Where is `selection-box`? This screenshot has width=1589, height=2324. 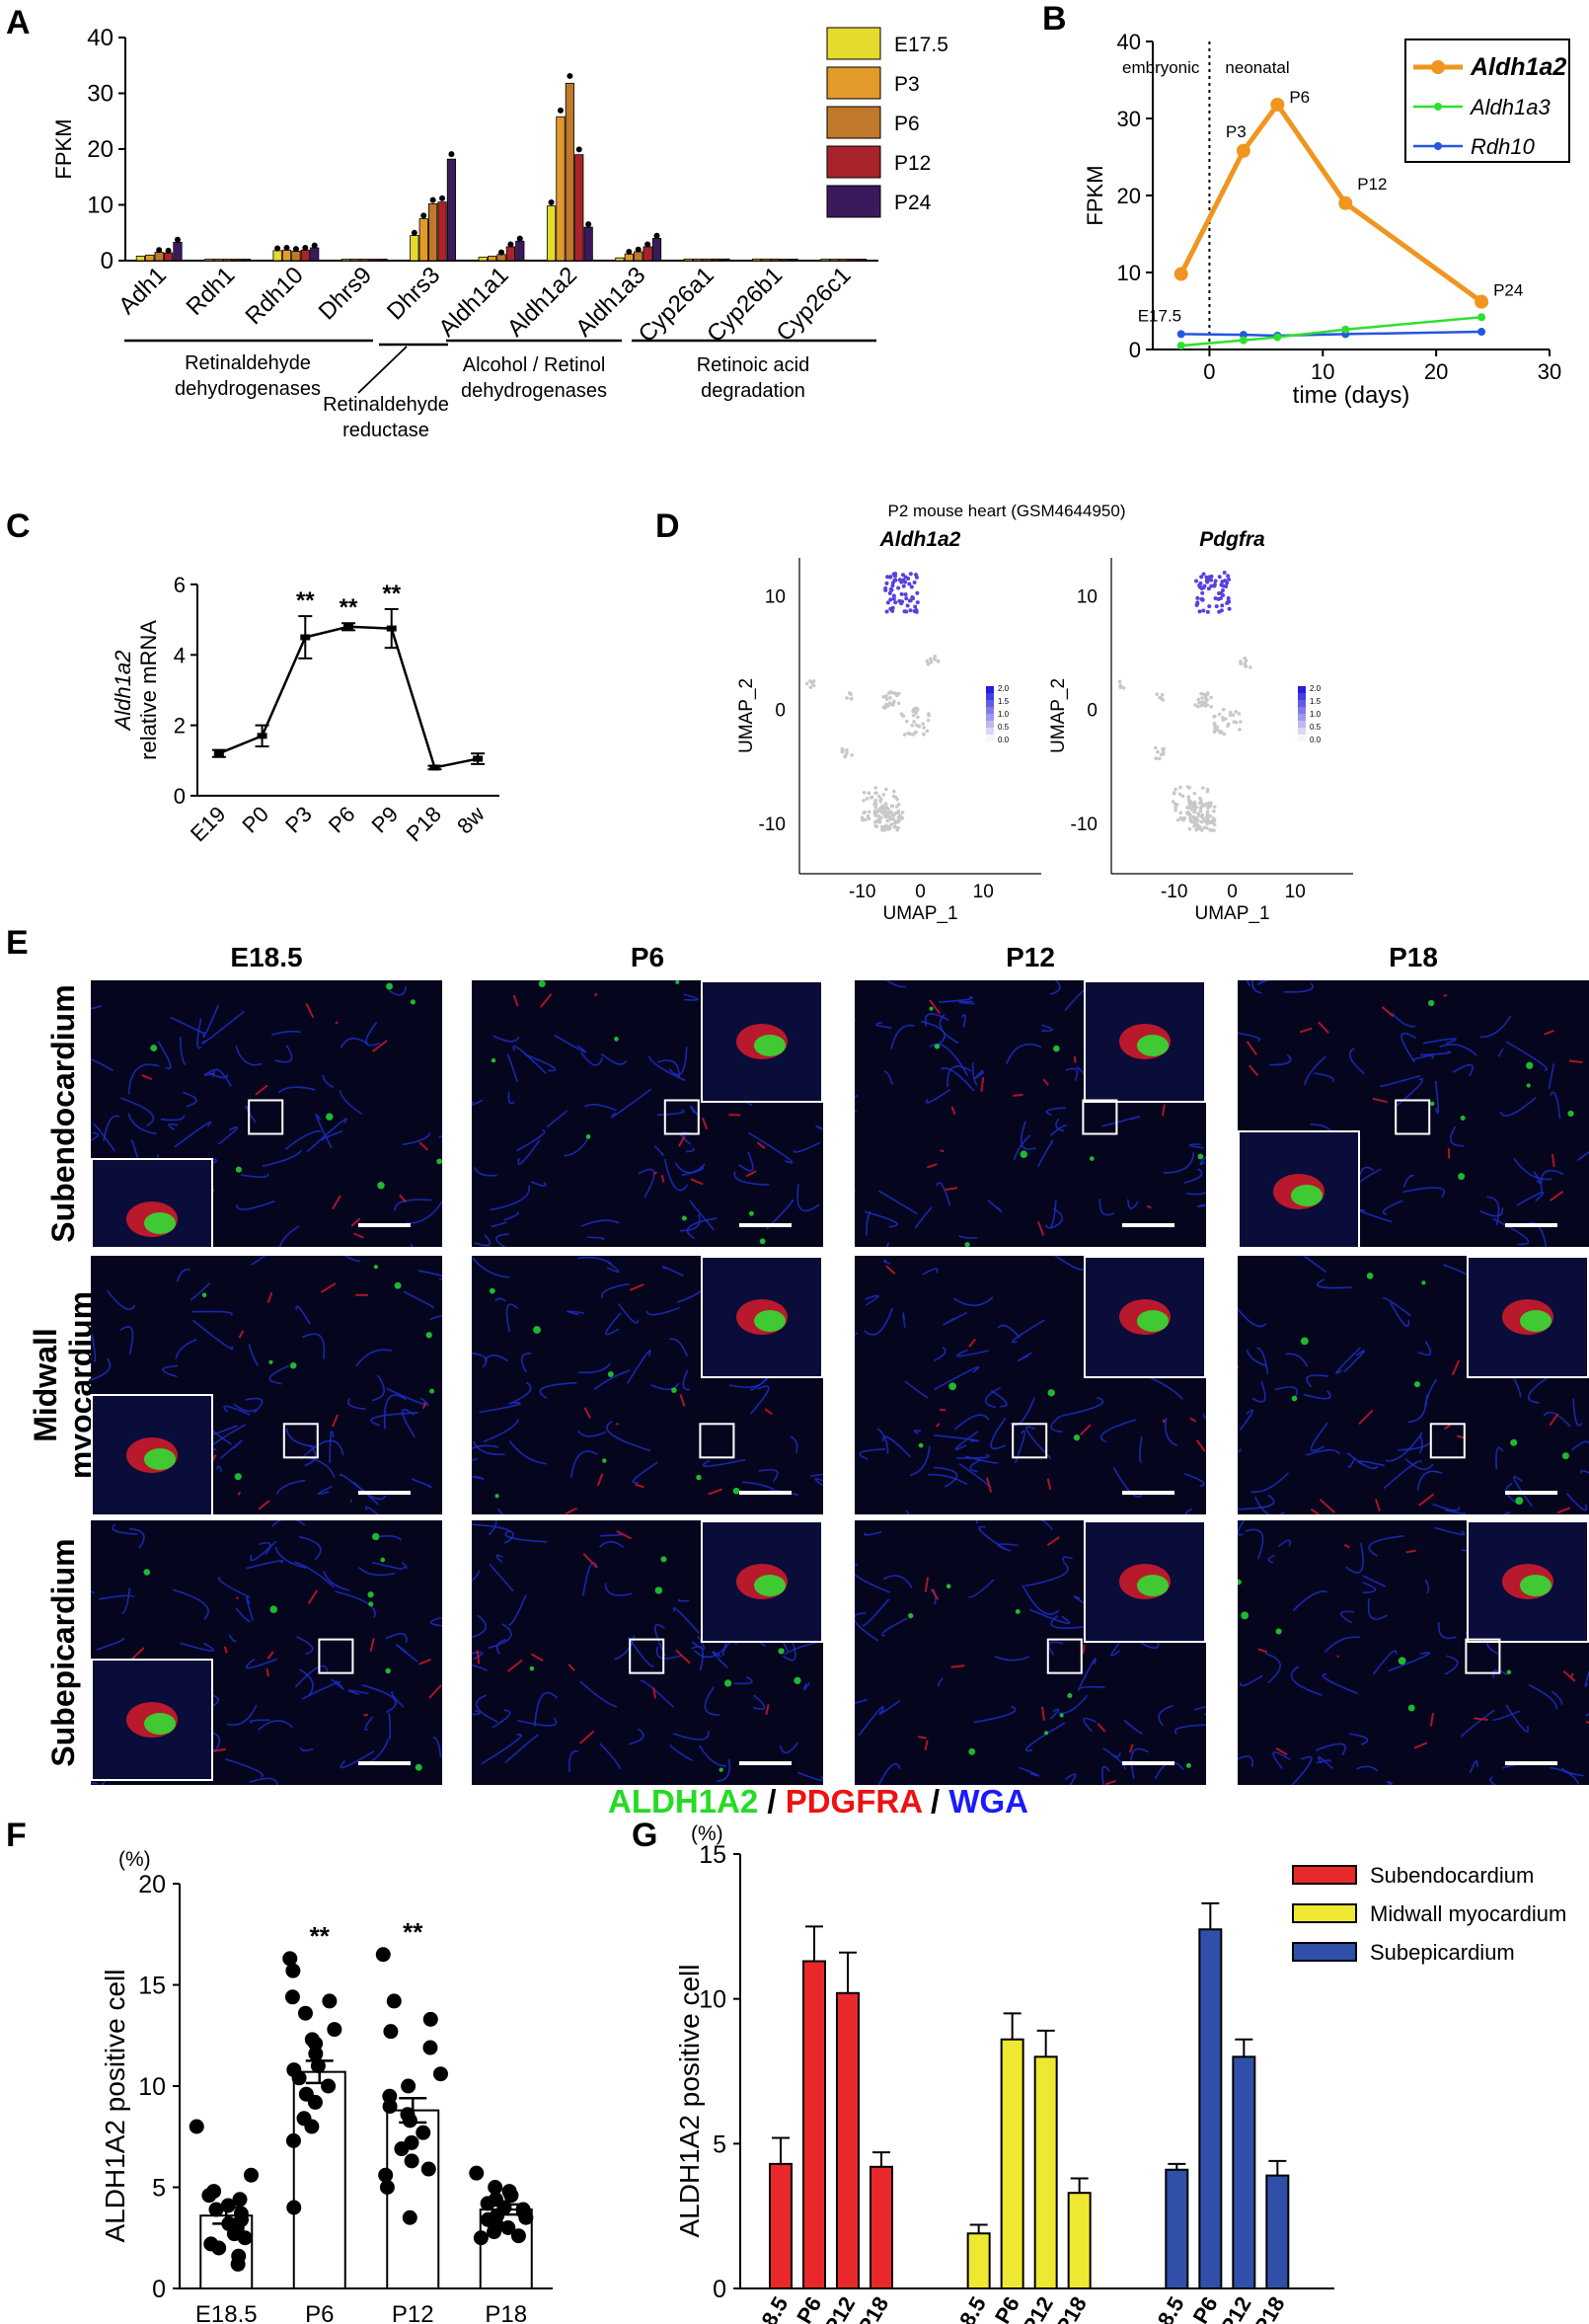
selection-box is located at coordinates (1483, 1656).